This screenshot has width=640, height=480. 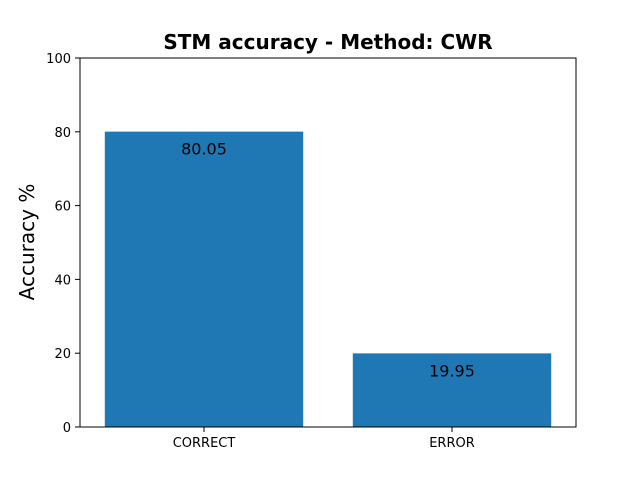 What do you see at coordinates (62, 354) in the screenshot?
I see `y-tick-label: 20` at bounding box center [62, 354].